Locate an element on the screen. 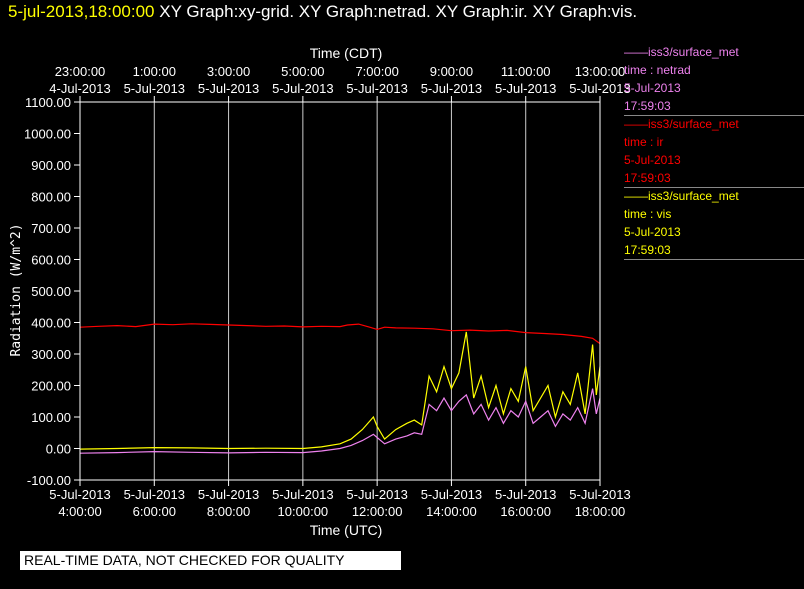  x2-tick-time: 11:00:00 is located at coordinates (526, 71).